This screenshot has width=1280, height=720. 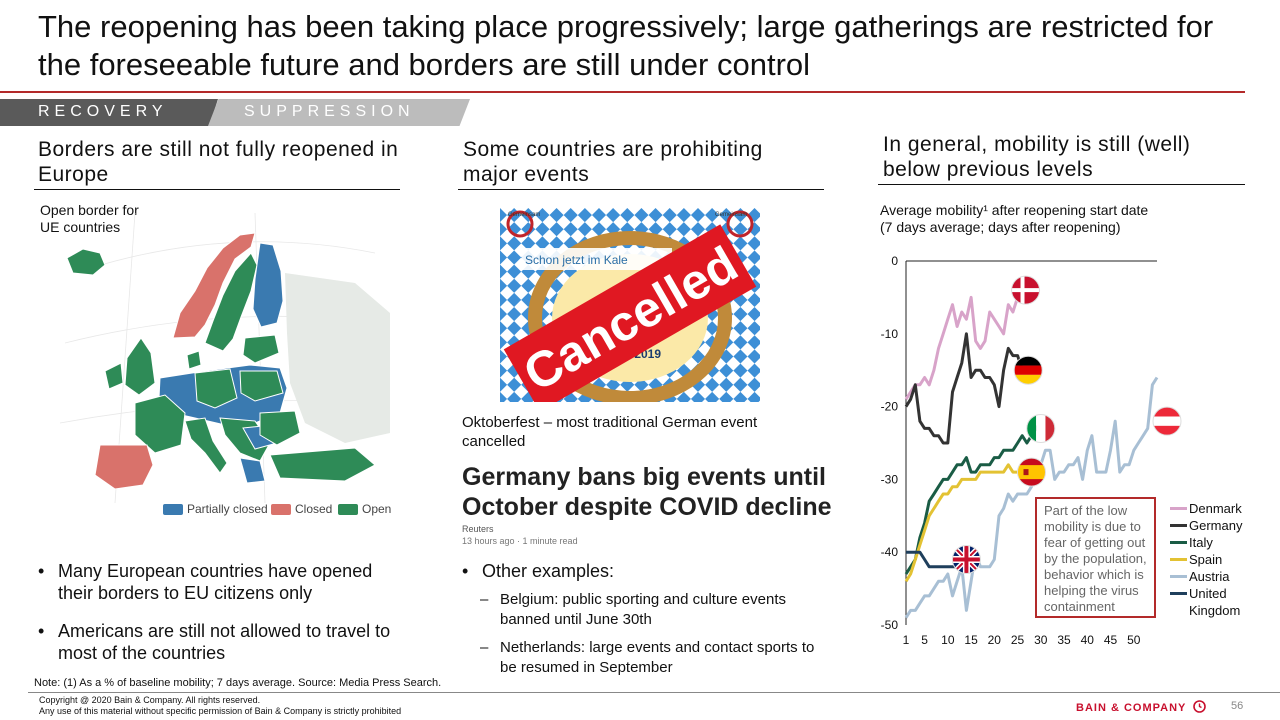 I want to click on germany-flag, so click(x=1028, y=370).